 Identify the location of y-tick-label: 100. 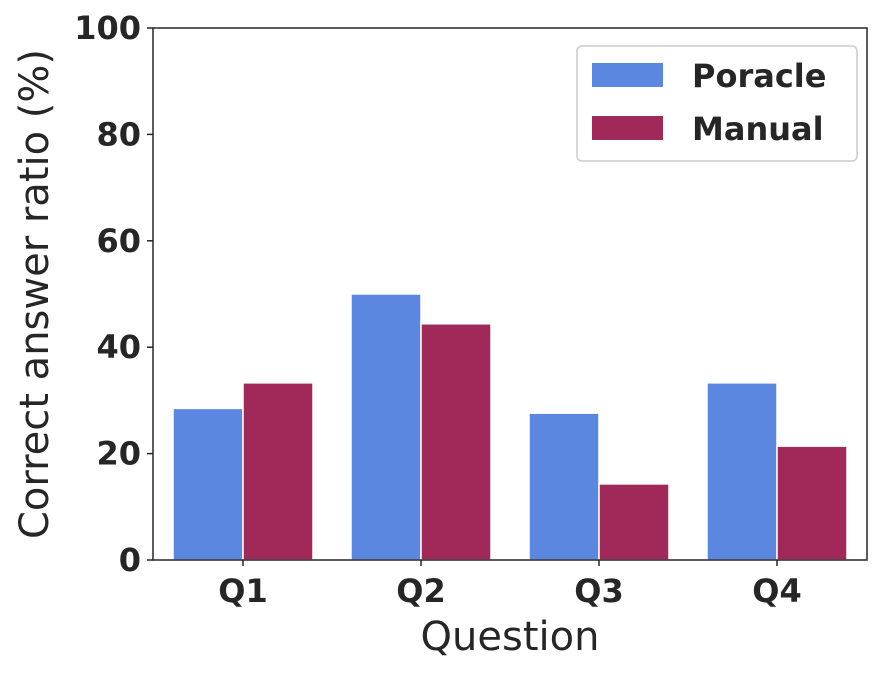
(107, 28).